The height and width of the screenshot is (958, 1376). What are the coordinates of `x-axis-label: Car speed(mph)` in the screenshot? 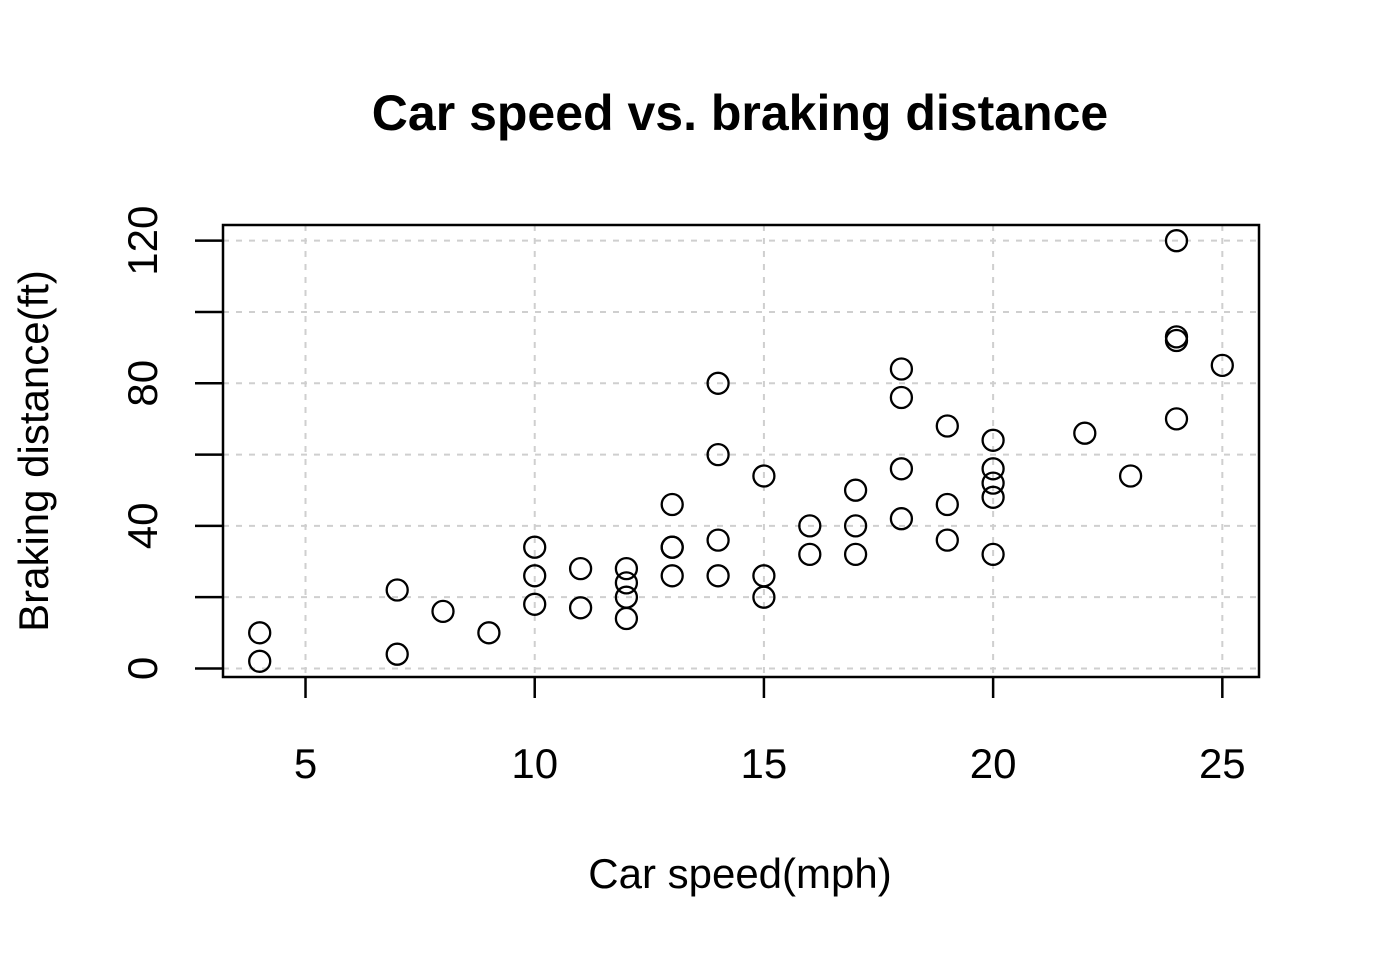 It's located at (739, 873).